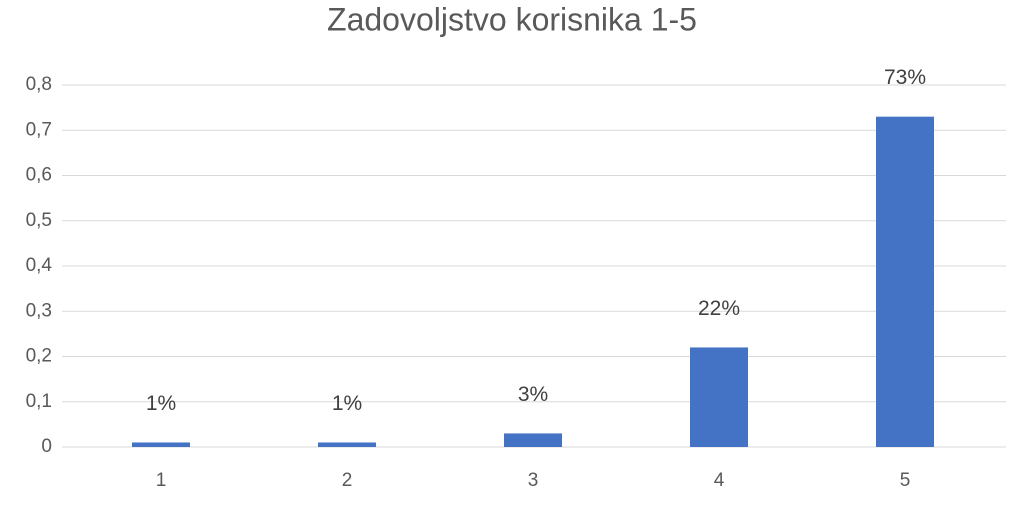 The image size is (1024, 508). Describe the element at coordinates (161, 480) in the screenshot. I see `x-tick-label: 1` at that location.